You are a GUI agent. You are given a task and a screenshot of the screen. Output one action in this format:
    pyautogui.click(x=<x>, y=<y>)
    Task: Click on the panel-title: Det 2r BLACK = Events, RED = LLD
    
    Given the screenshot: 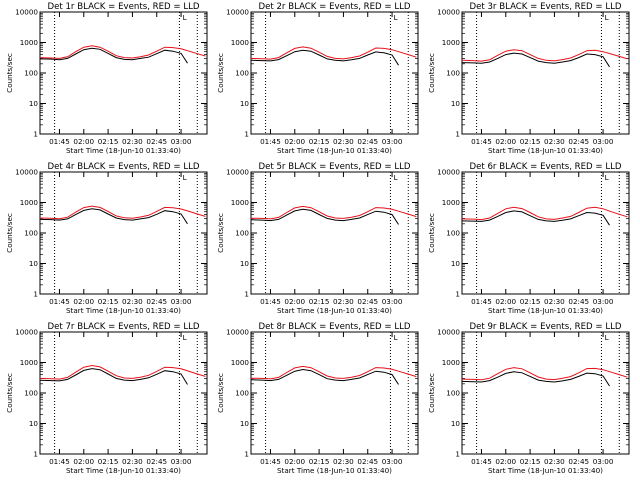 What is the action you would take?
    pyautogui.click(x=334, y=7)
    